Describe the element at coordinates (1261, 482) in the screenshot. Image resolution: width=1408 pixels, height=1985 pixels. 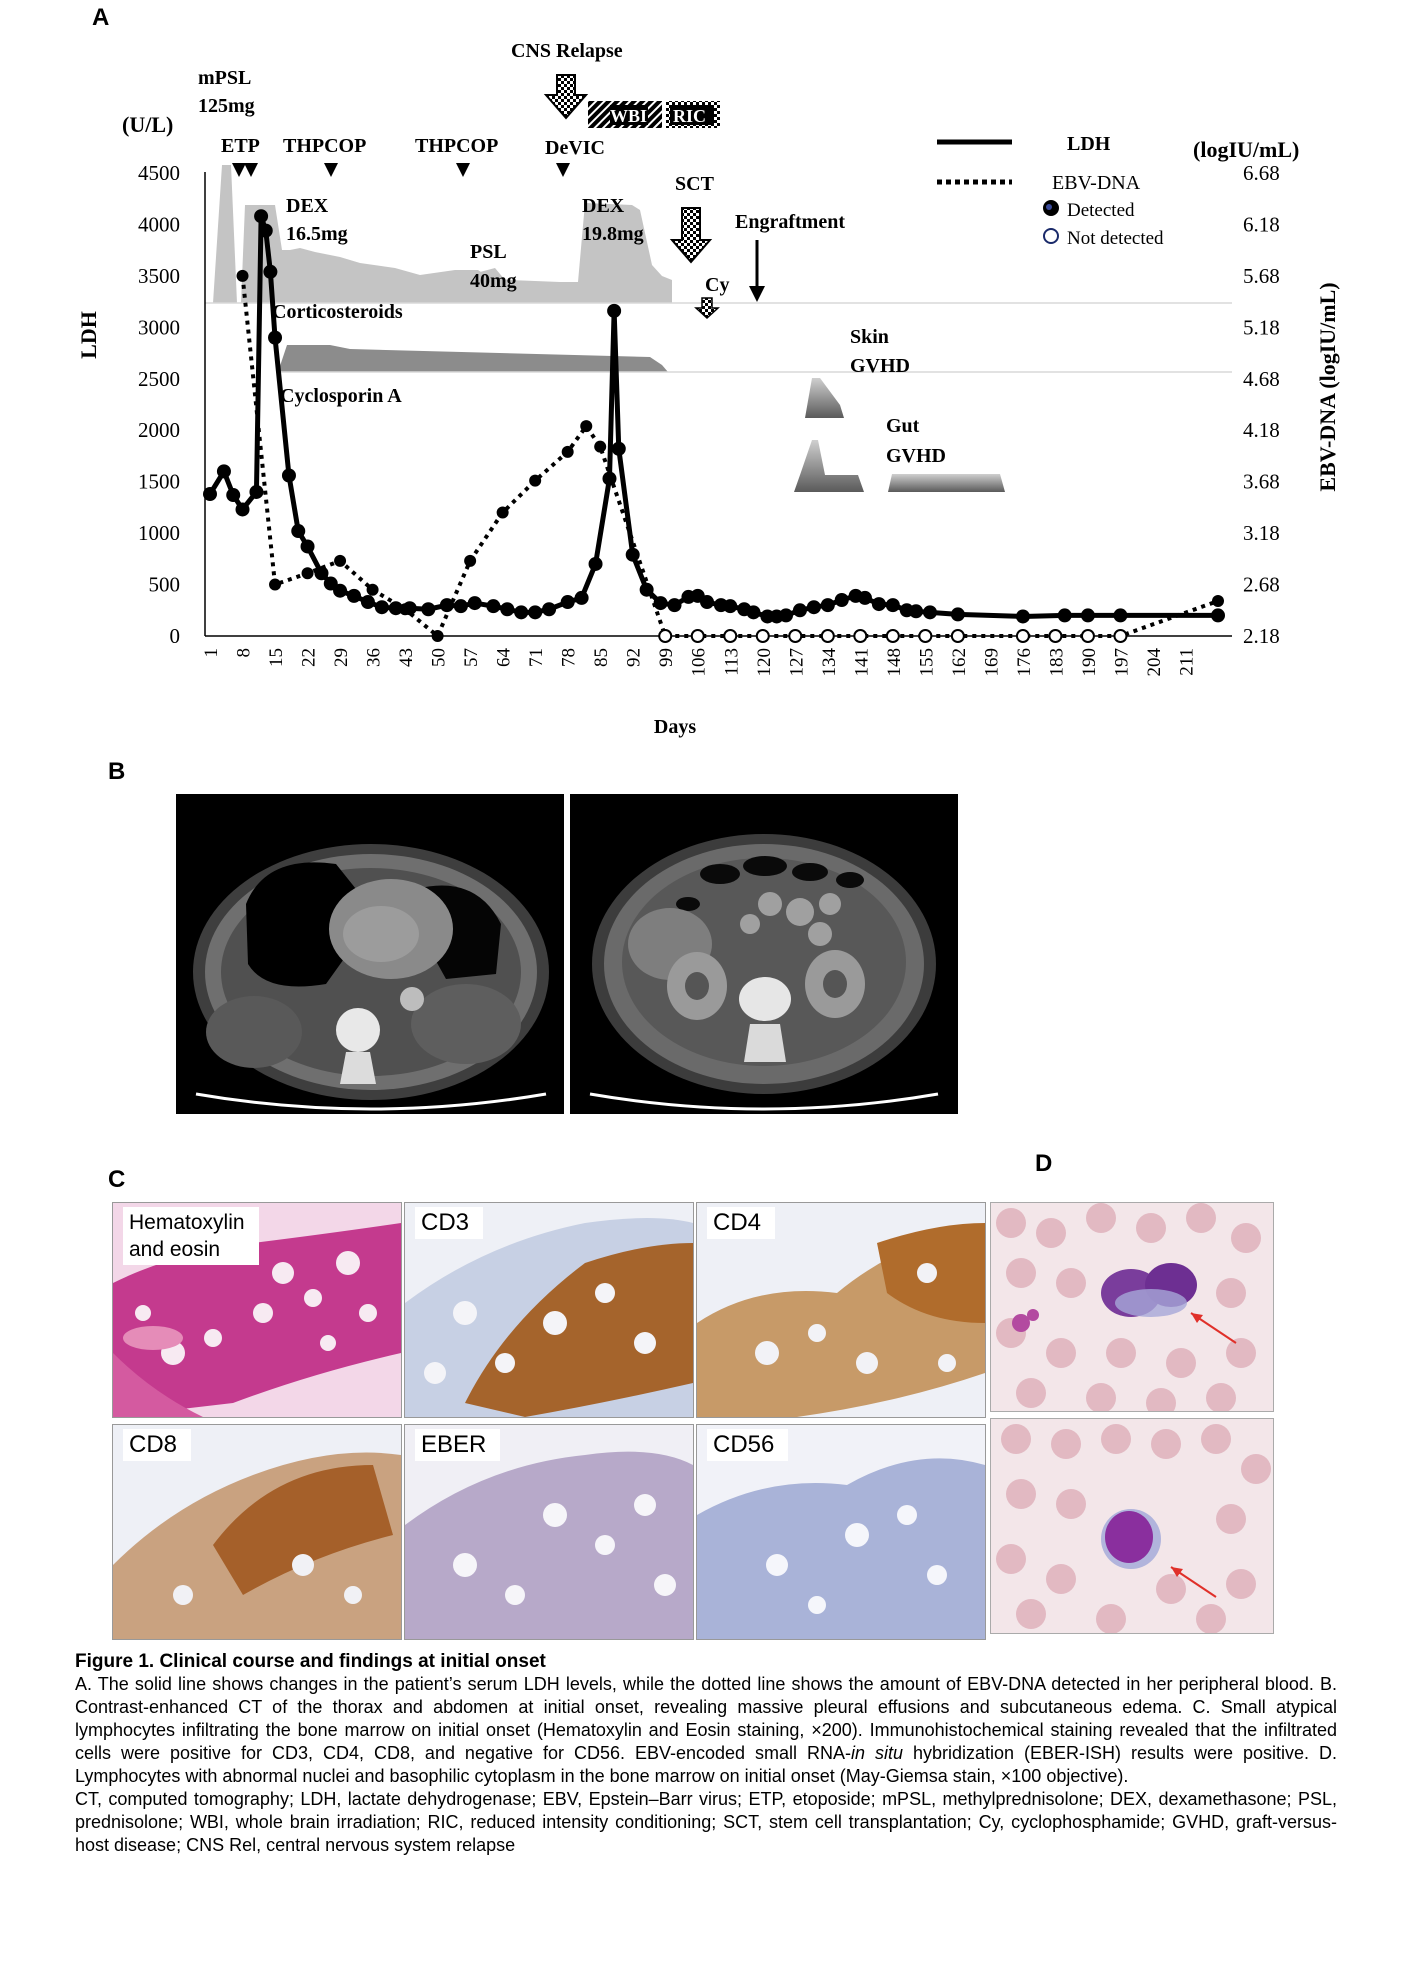
I see `y2-tick-label: 3.68` at that location.